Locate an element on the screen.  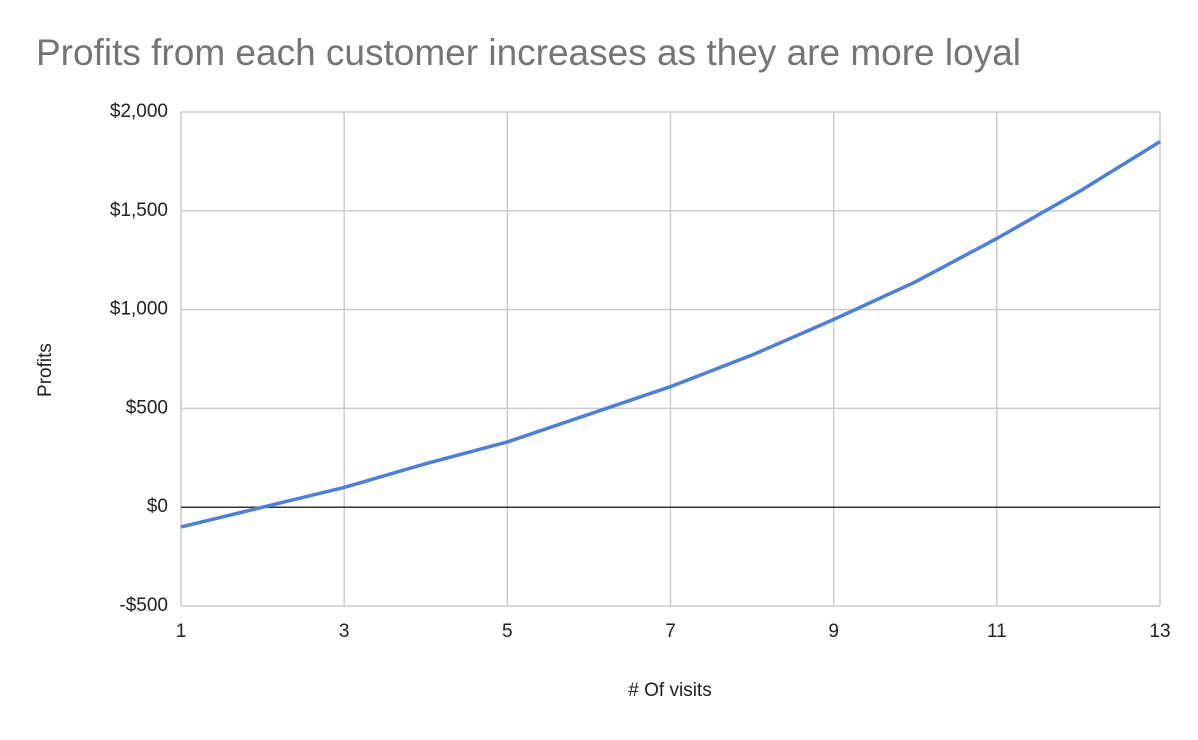
x-tick-label: 13 is located at coordinates (1159, 631).